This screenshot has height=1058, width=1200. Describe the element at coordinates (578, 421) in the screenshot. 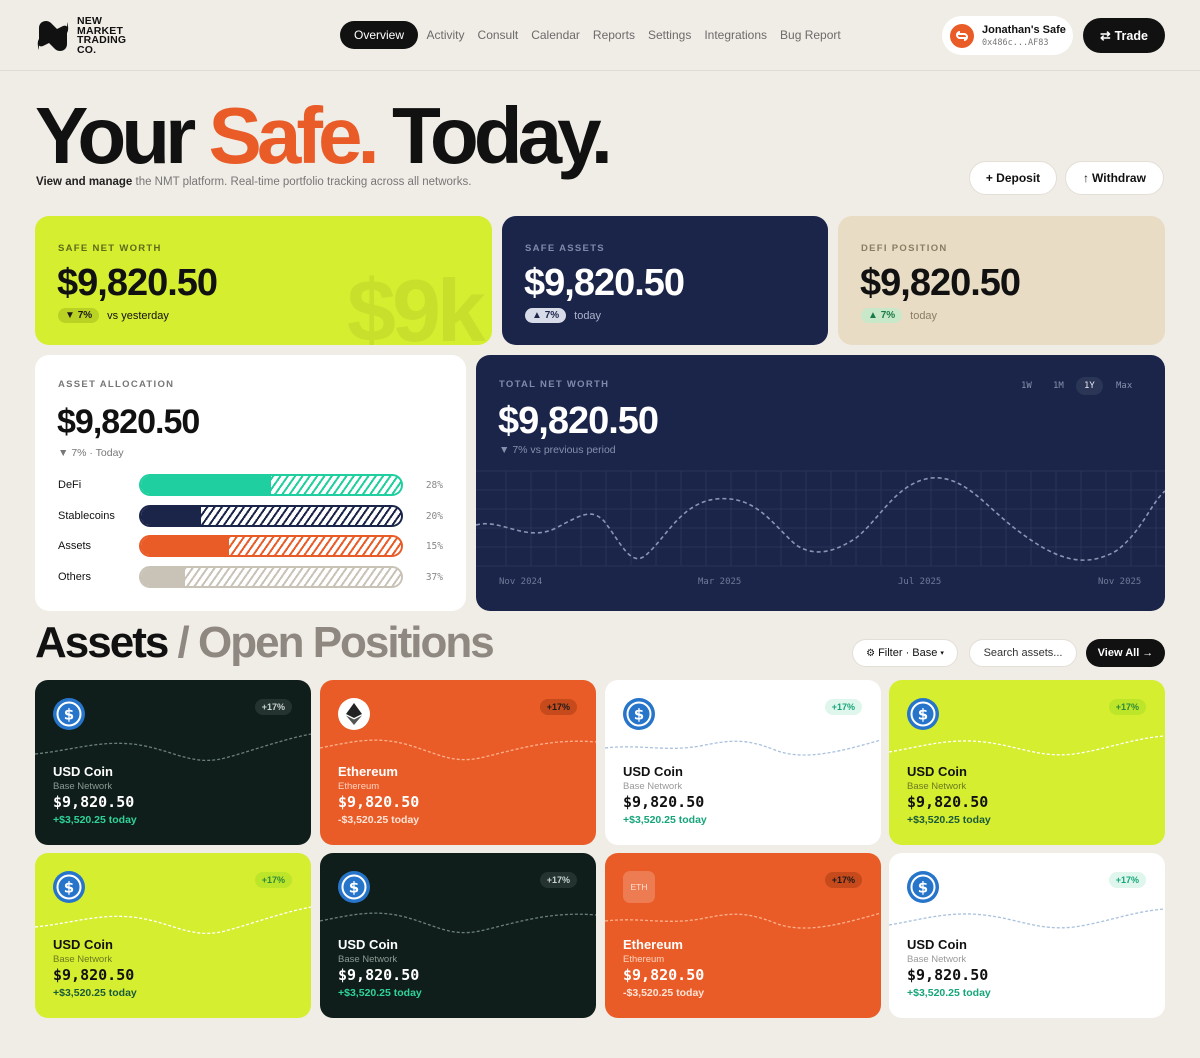

I see `networth-value: $9,820.50` at that location.